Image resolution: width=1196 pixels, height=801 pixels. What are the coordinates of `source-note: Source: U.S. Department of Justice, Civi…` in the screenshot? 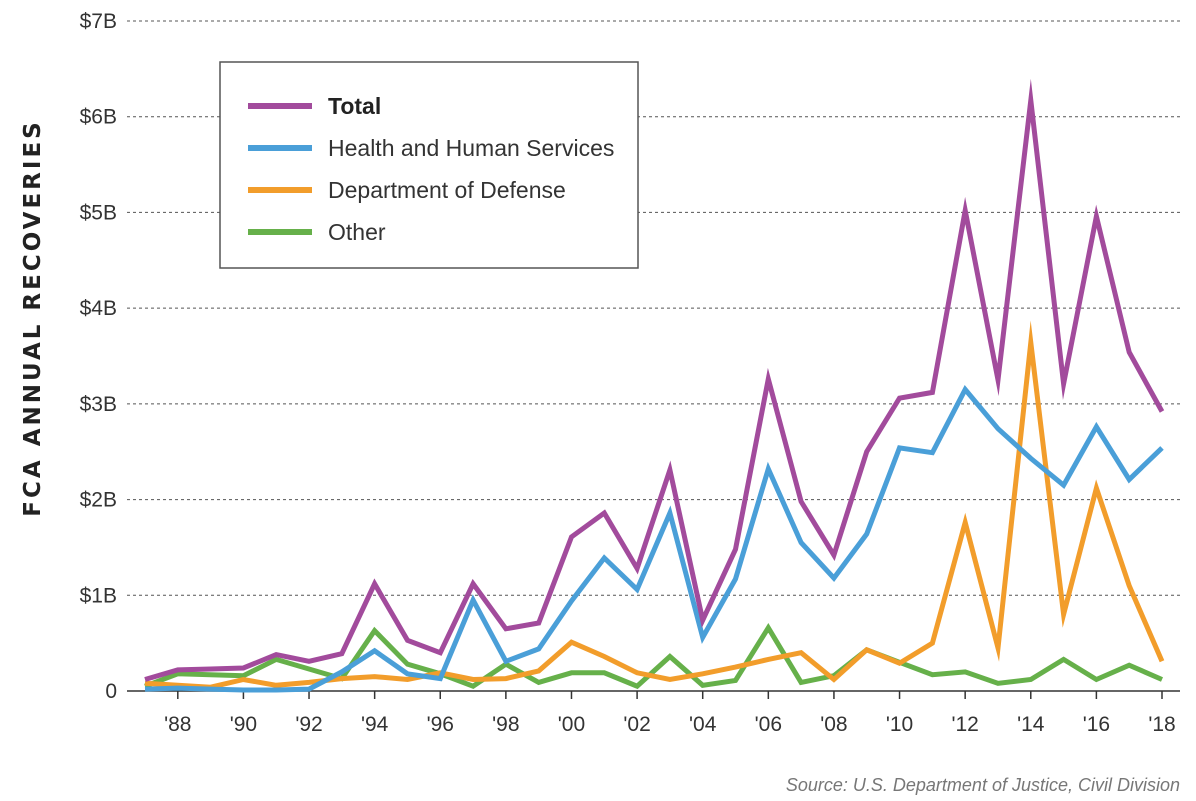 It's located at (983, 785).